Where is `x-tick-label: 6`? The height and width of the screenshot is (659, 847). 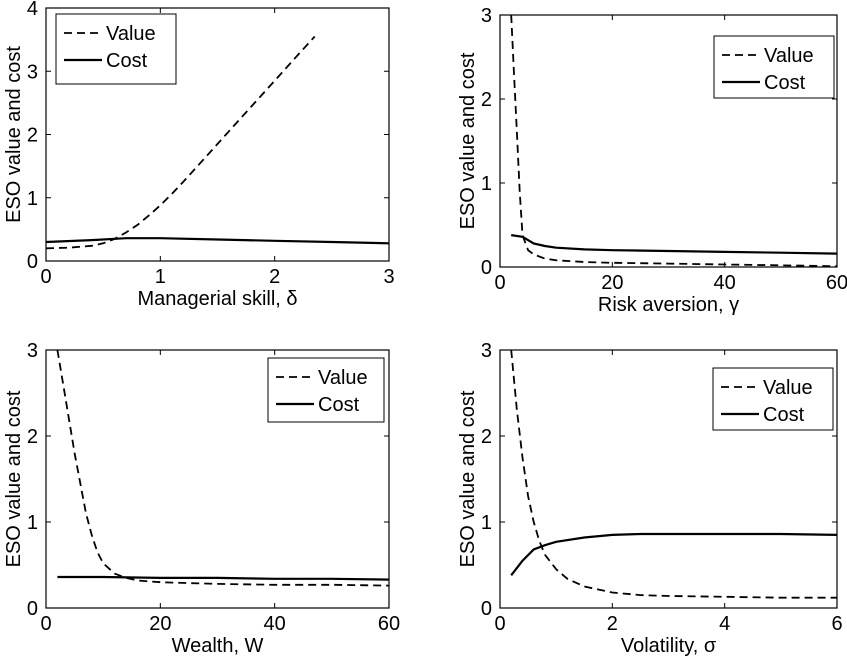 x-tick-label: 6 is located at coordinates (836, 624).